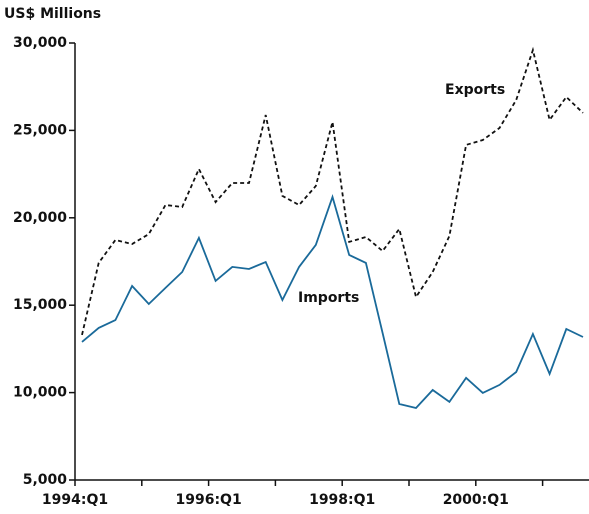 The height and width of the screenshot is (514, 589). Describe the element at coordinates (52, 14) in the screenshot. I see `y-axis-label: US$ Millions` at that location.